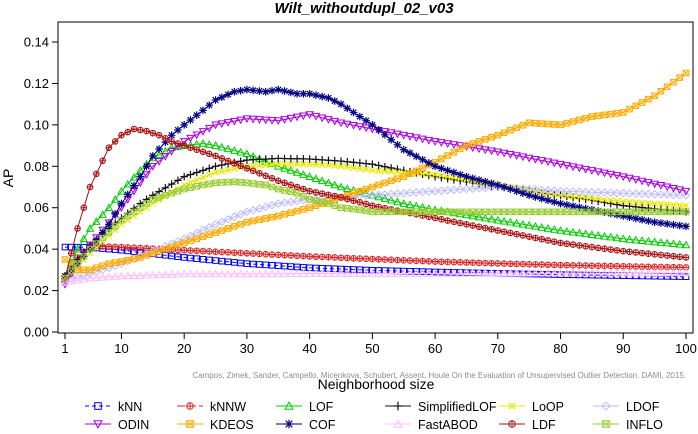 The height and width of the screenshot is (434, 698). What do you see at coordinates (247, 348) in the screenshot?
I see `x-tick-label: 30` at bounding box center [247, 348].